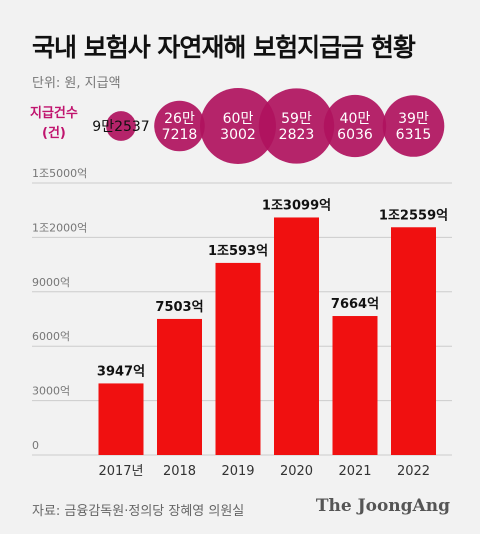 Image resolution: width=480 pixels, height=534 pixels. I want to click on claim-count-label-line1: 지급건수, so click(54, 113).